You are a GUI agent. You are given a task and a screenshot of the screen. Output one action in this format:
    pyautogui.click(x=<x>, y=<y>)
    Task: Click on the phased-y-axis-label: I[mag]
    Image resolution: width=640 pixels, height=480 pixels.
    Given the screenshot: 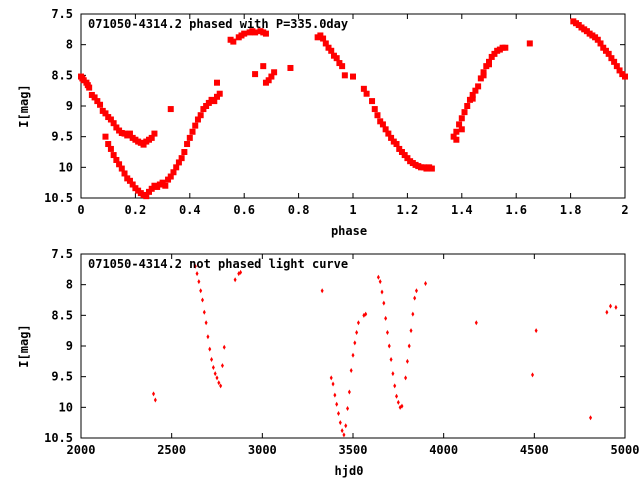 What is the action you would take?
    pyautogui.click(x=24, y=105)
    